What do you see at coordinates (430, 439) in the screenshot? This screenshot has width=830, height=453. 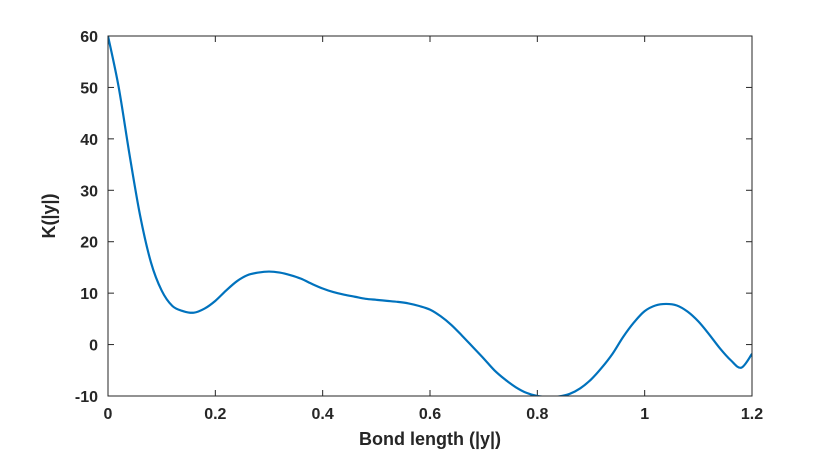 I see `x-axis-label: Bond length (|y|)` at bounding box center [430, 439].